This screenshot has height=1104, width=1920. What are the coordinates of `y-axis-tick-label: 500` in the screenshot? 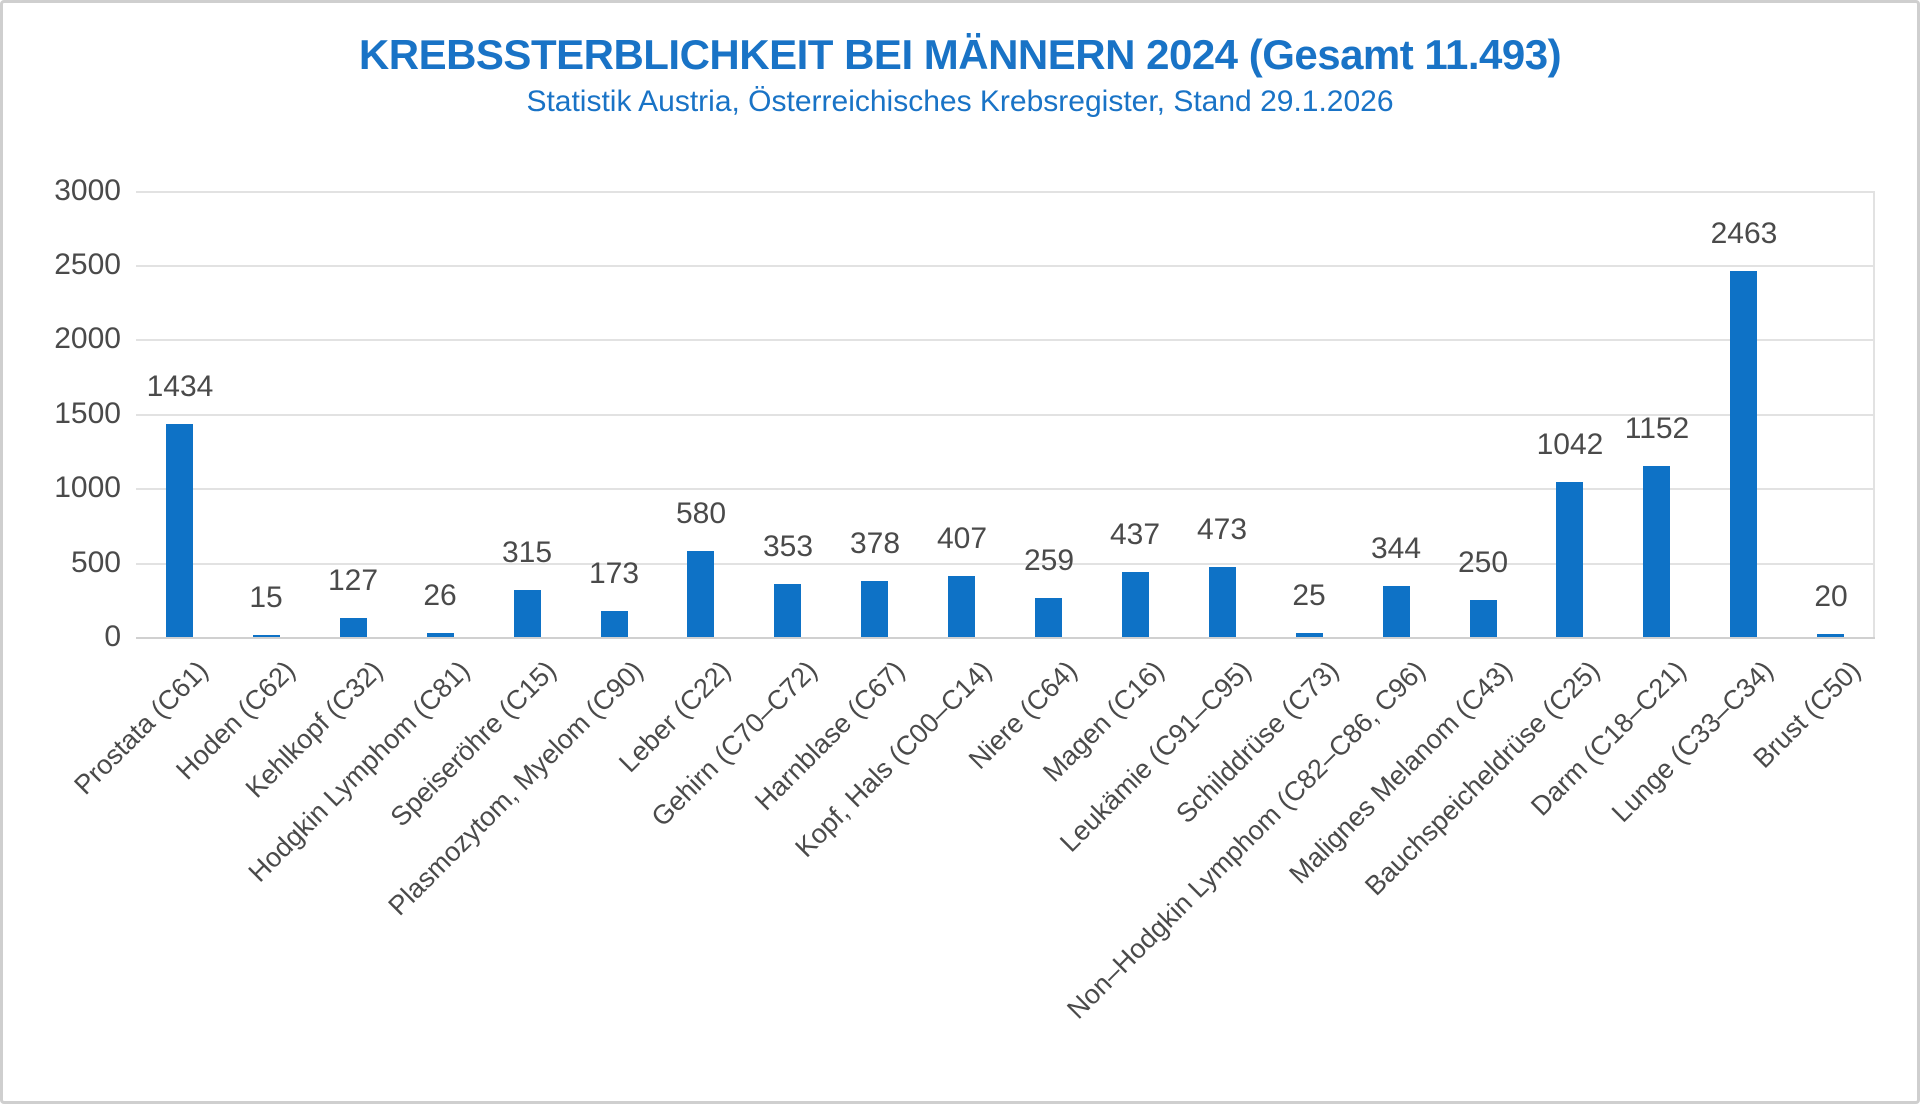 It's located at (95, 562).